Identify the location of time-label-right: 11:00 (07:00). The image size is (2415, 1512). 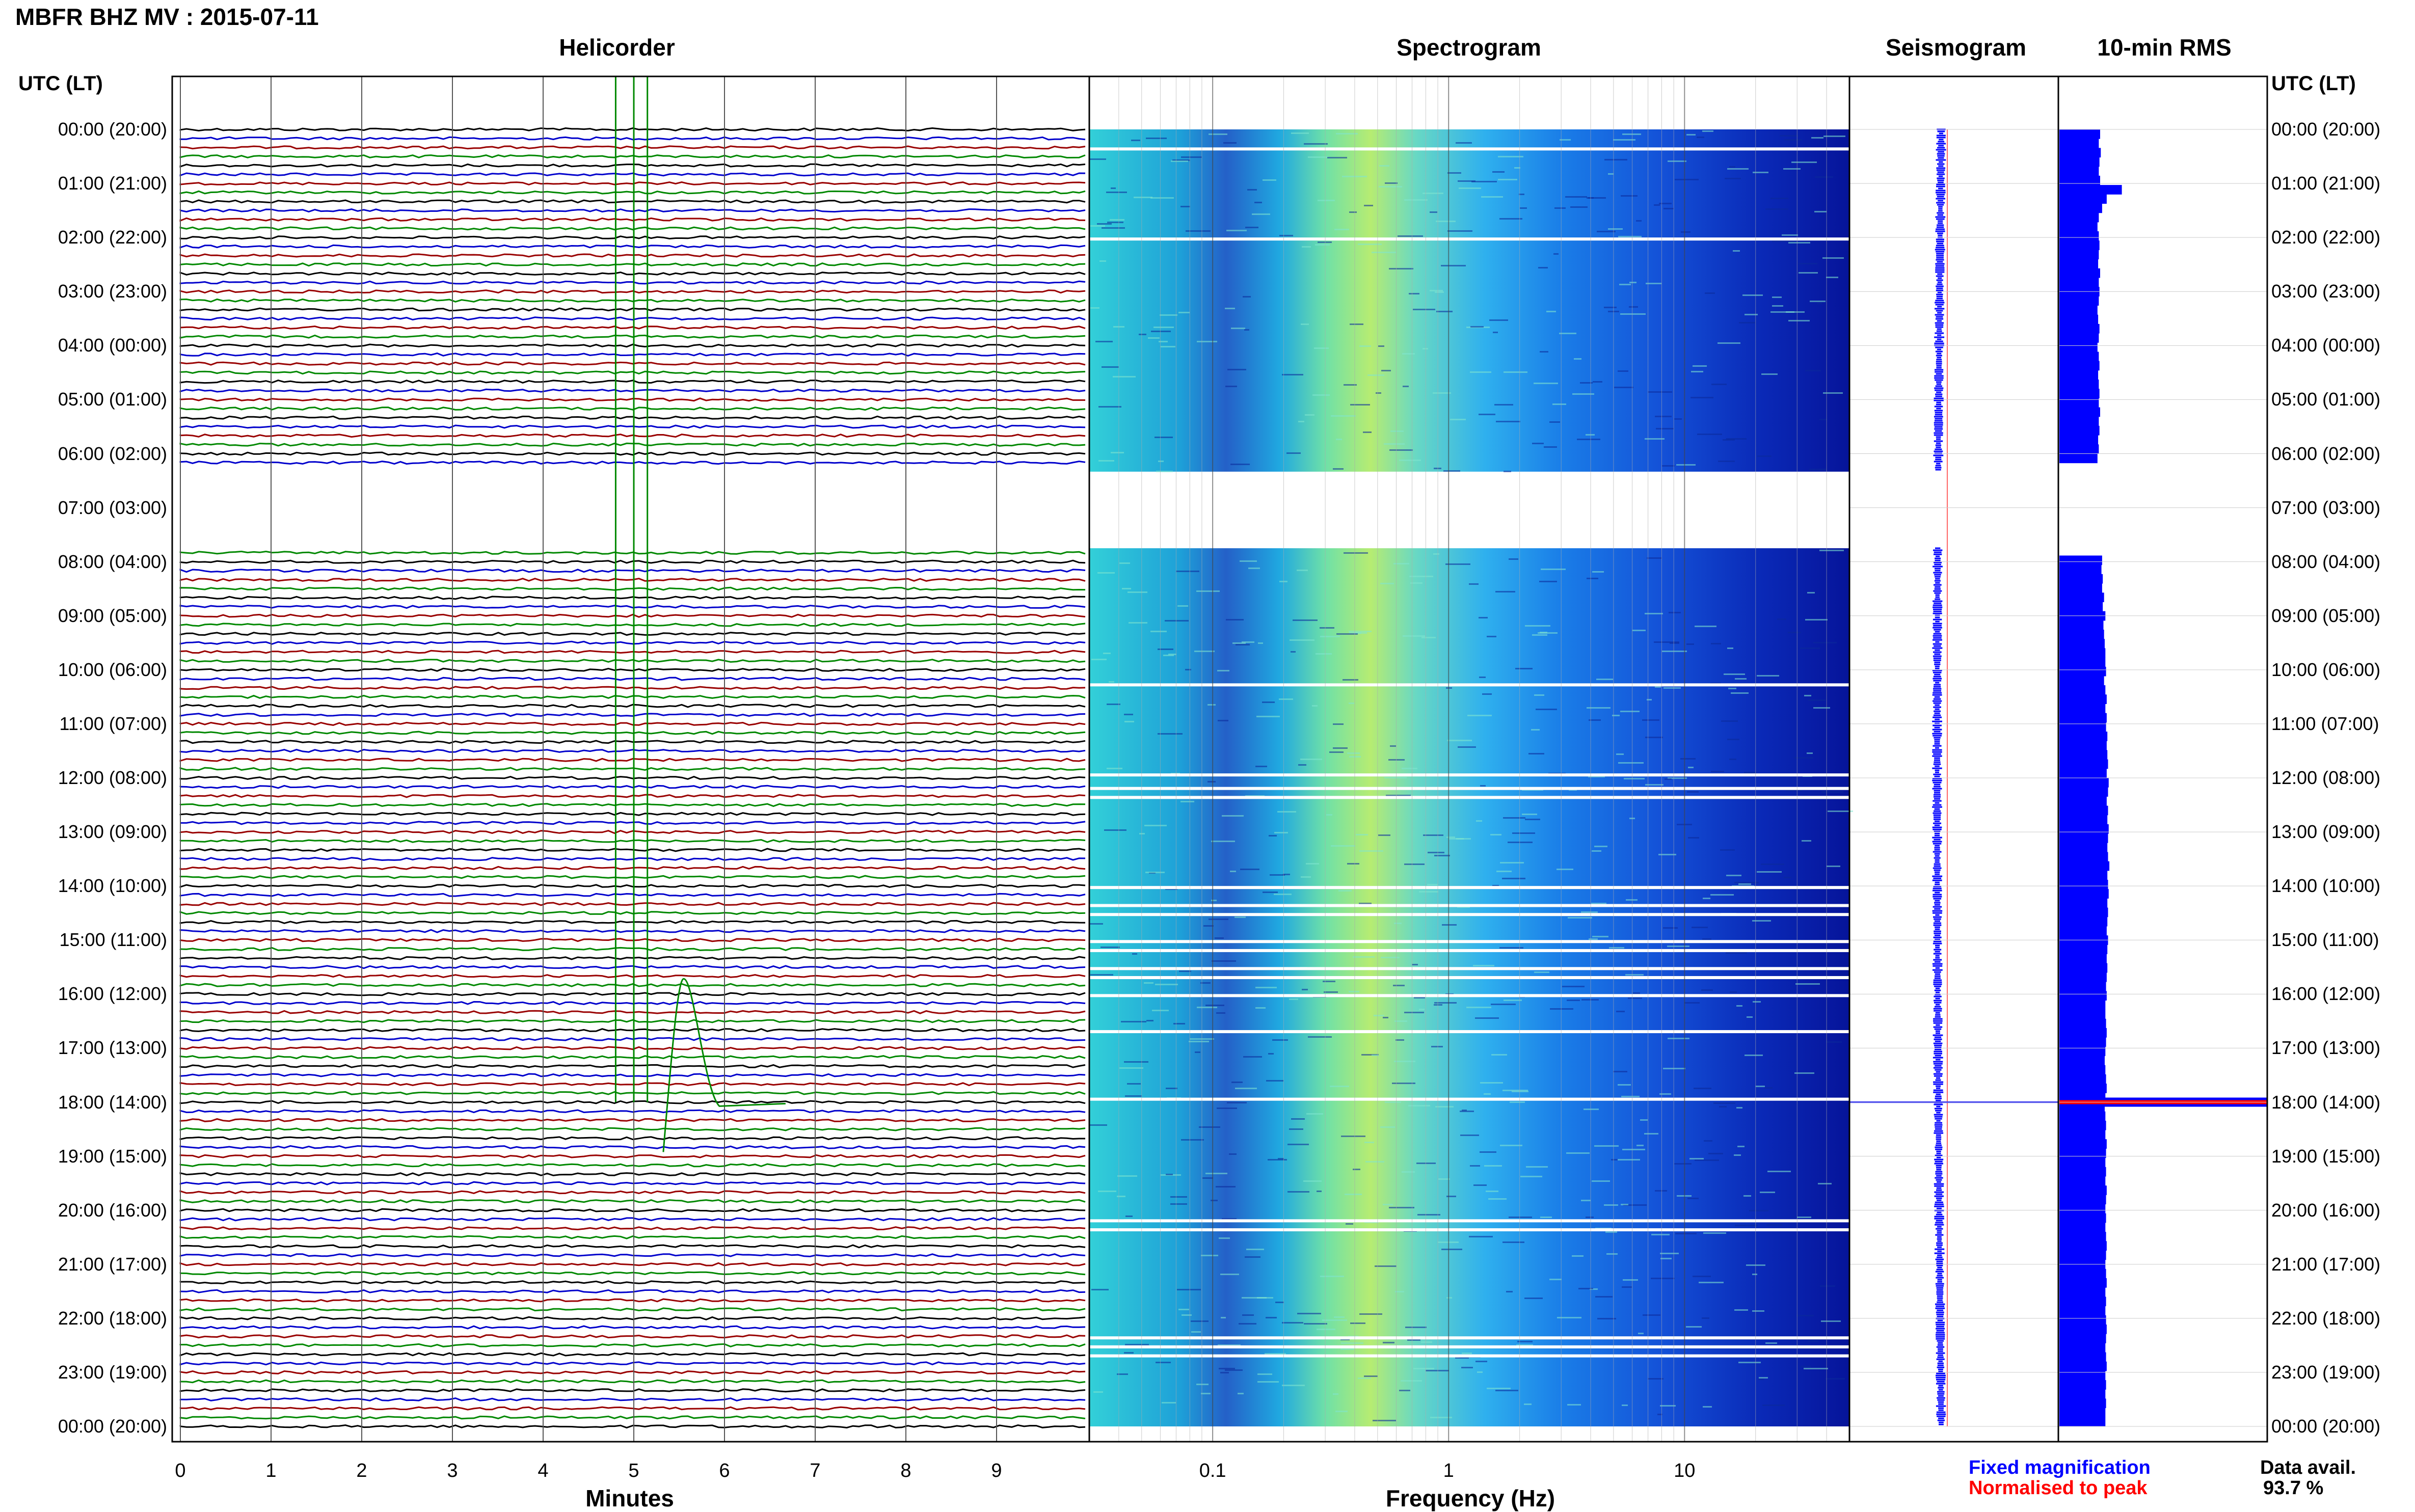
(2325, 723).